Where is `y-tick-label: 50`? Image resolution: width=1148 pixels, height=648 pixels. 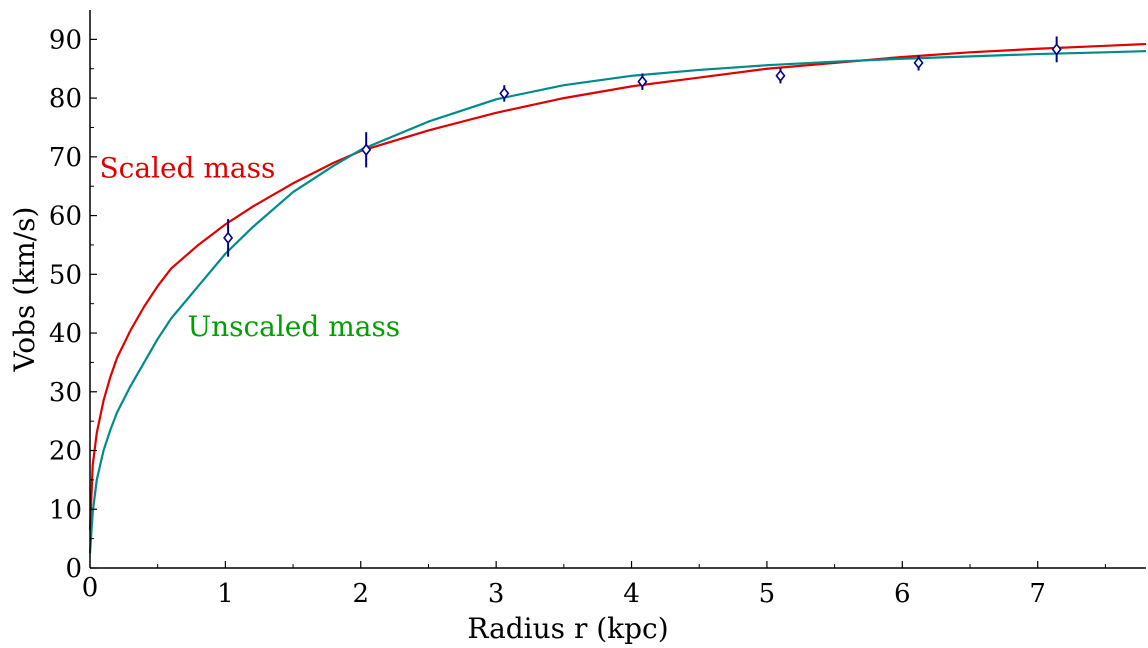
y-tick-label: 50 is located at coordinates (65, 275).